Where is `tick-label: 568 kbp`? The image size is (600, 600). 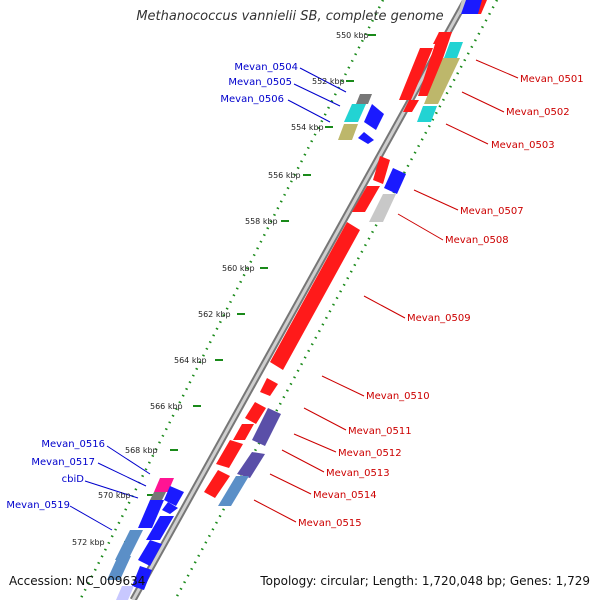 tick-label: 568 kbp is located at coordinates (141, 450).